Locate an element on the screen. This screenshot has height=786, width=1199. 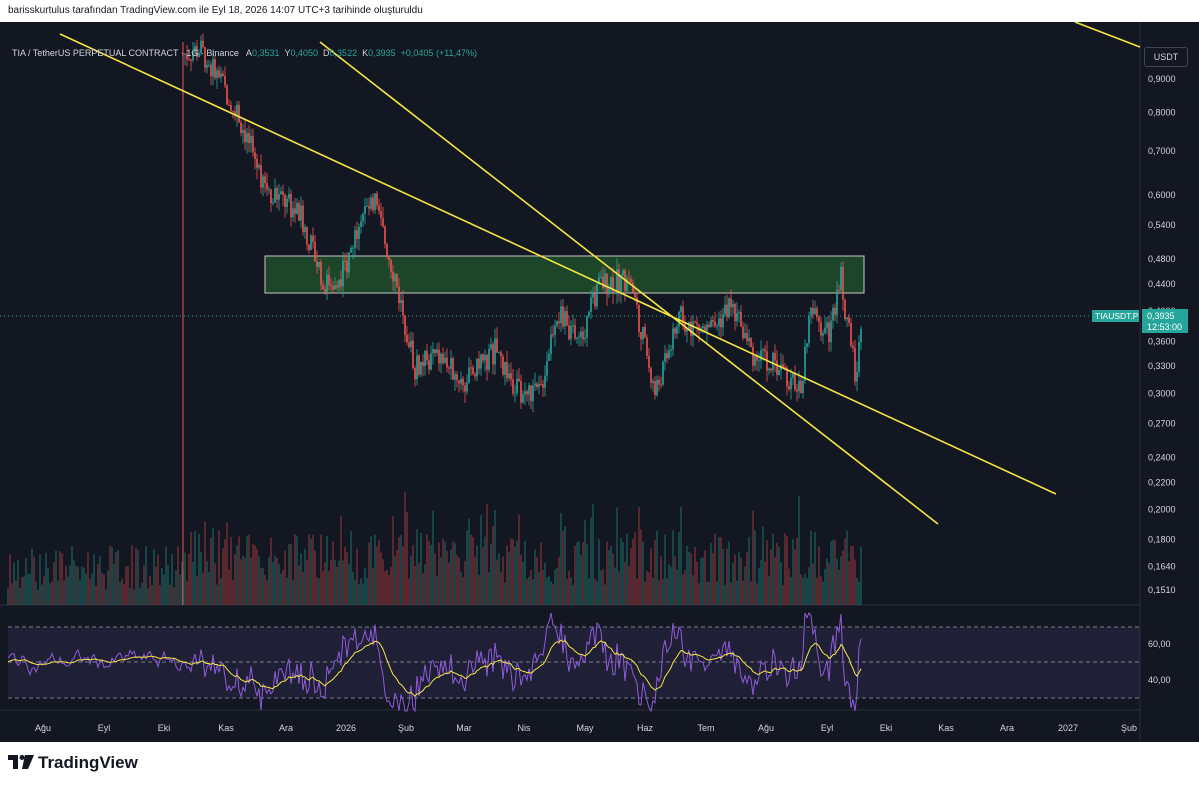
price-tick-label: 0,7000 is located at coordinates (1162, 151).